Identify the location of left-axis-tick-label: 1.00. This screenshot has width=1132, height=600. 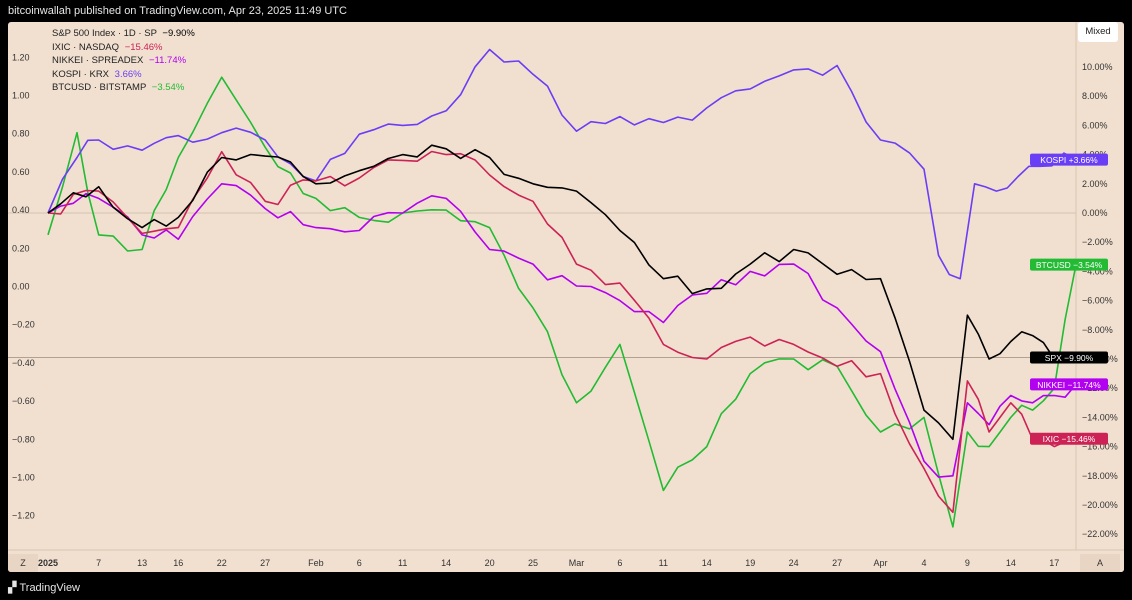
(21, 96).